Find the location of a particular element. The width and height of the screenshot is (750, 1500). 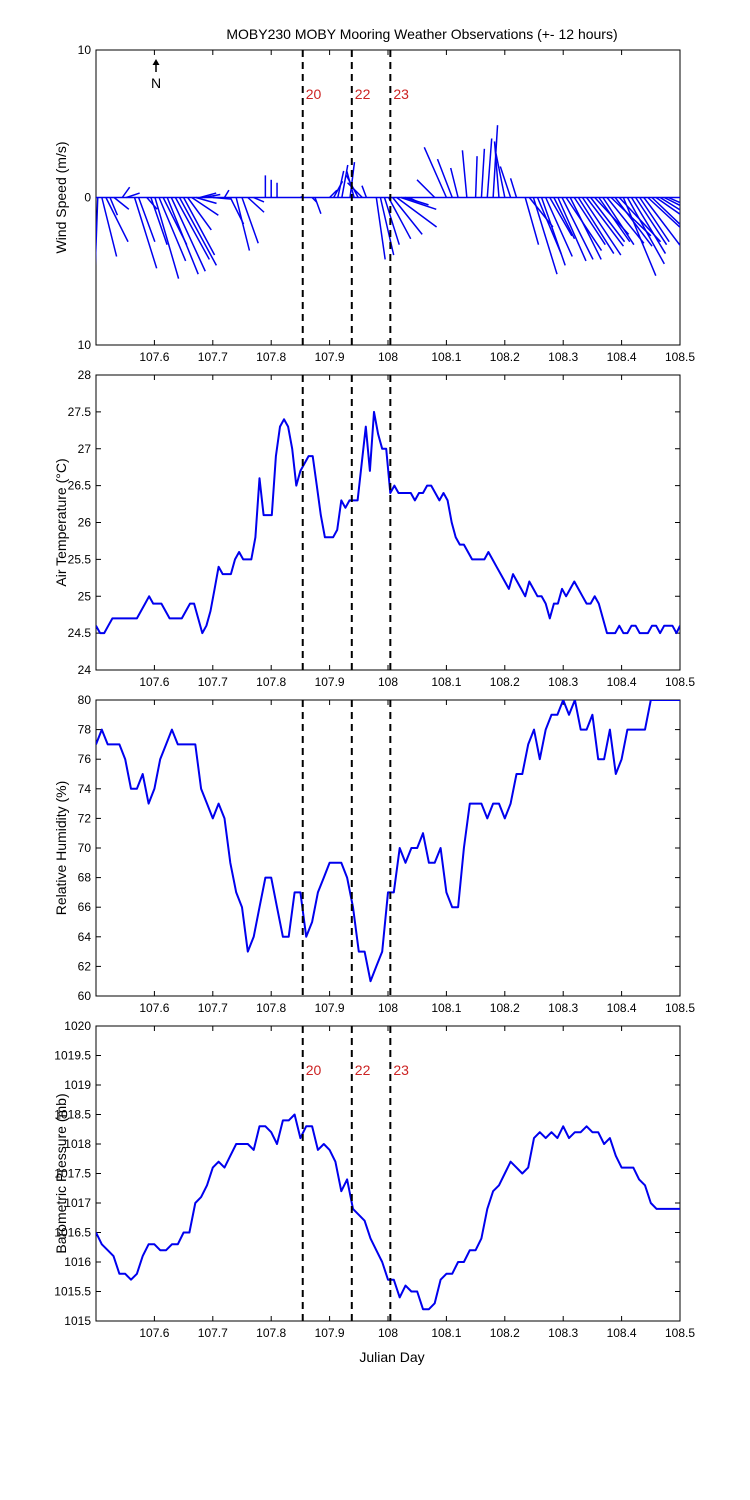

y-tick-label: 62 is located at coordinates (85, 966).